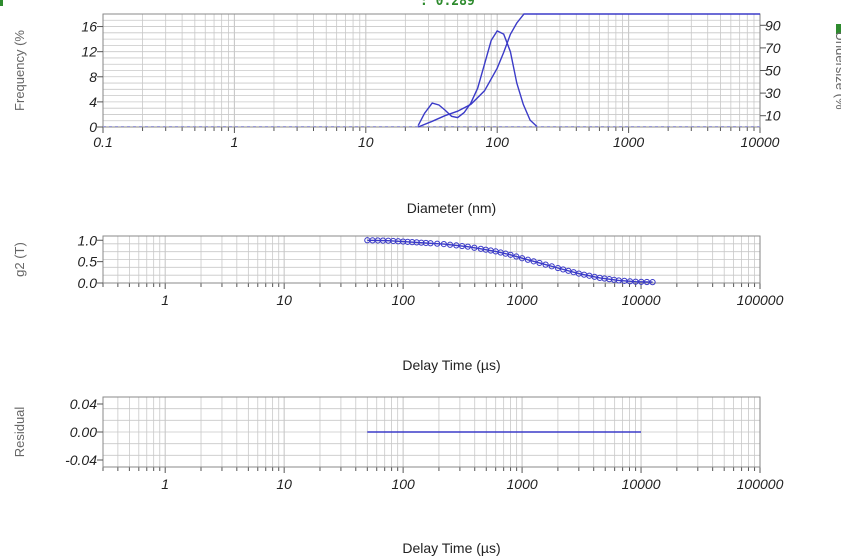 The image size is (841, 560). What do you see at coordinates (447, 4) in the screenshot?
I see `header-value: : 0.289` at bounding box center [447, 4].